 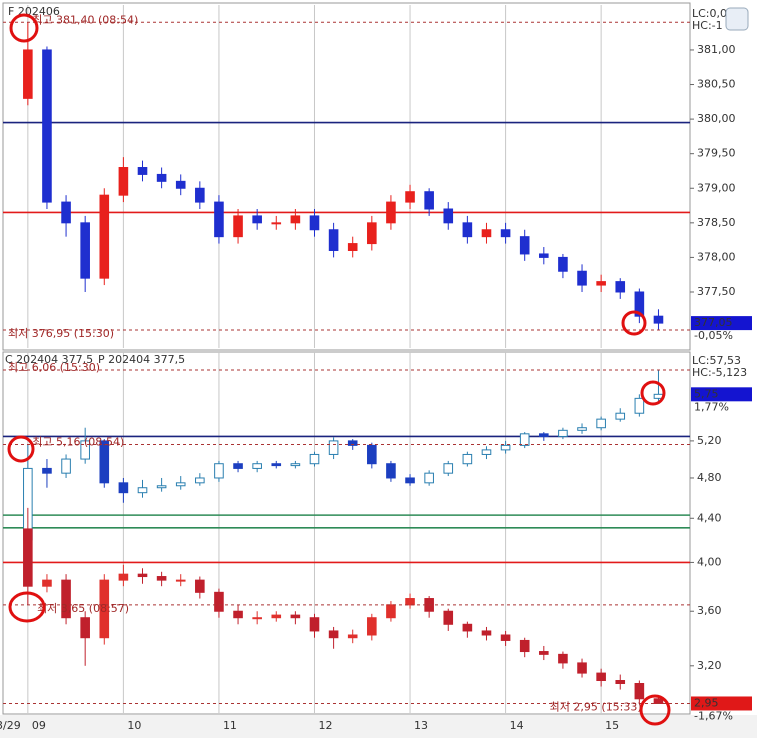 What do you see at coordinates (716, 187) in the screenshot?
I see `y-tick-label: 379,00` at bounding box center [716, 187].